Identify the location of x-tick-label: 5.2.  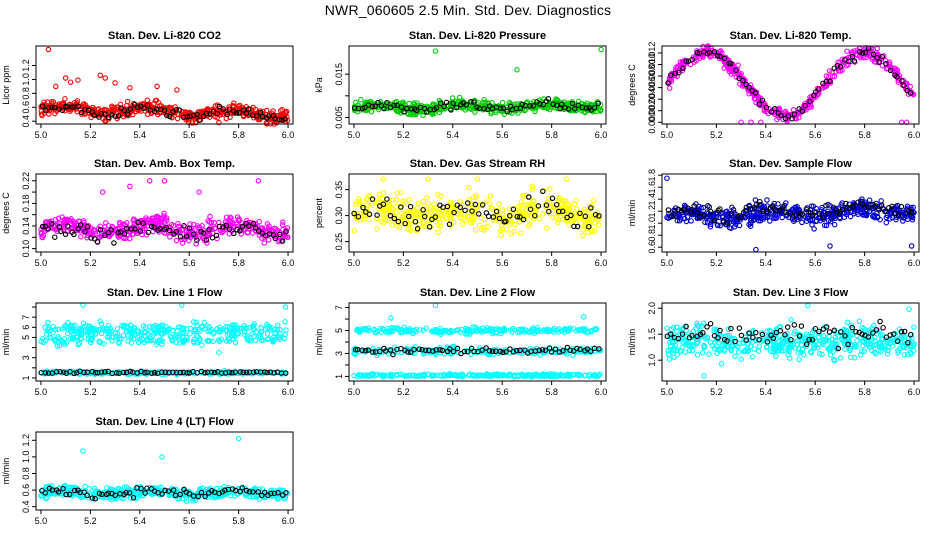
(90, 135).